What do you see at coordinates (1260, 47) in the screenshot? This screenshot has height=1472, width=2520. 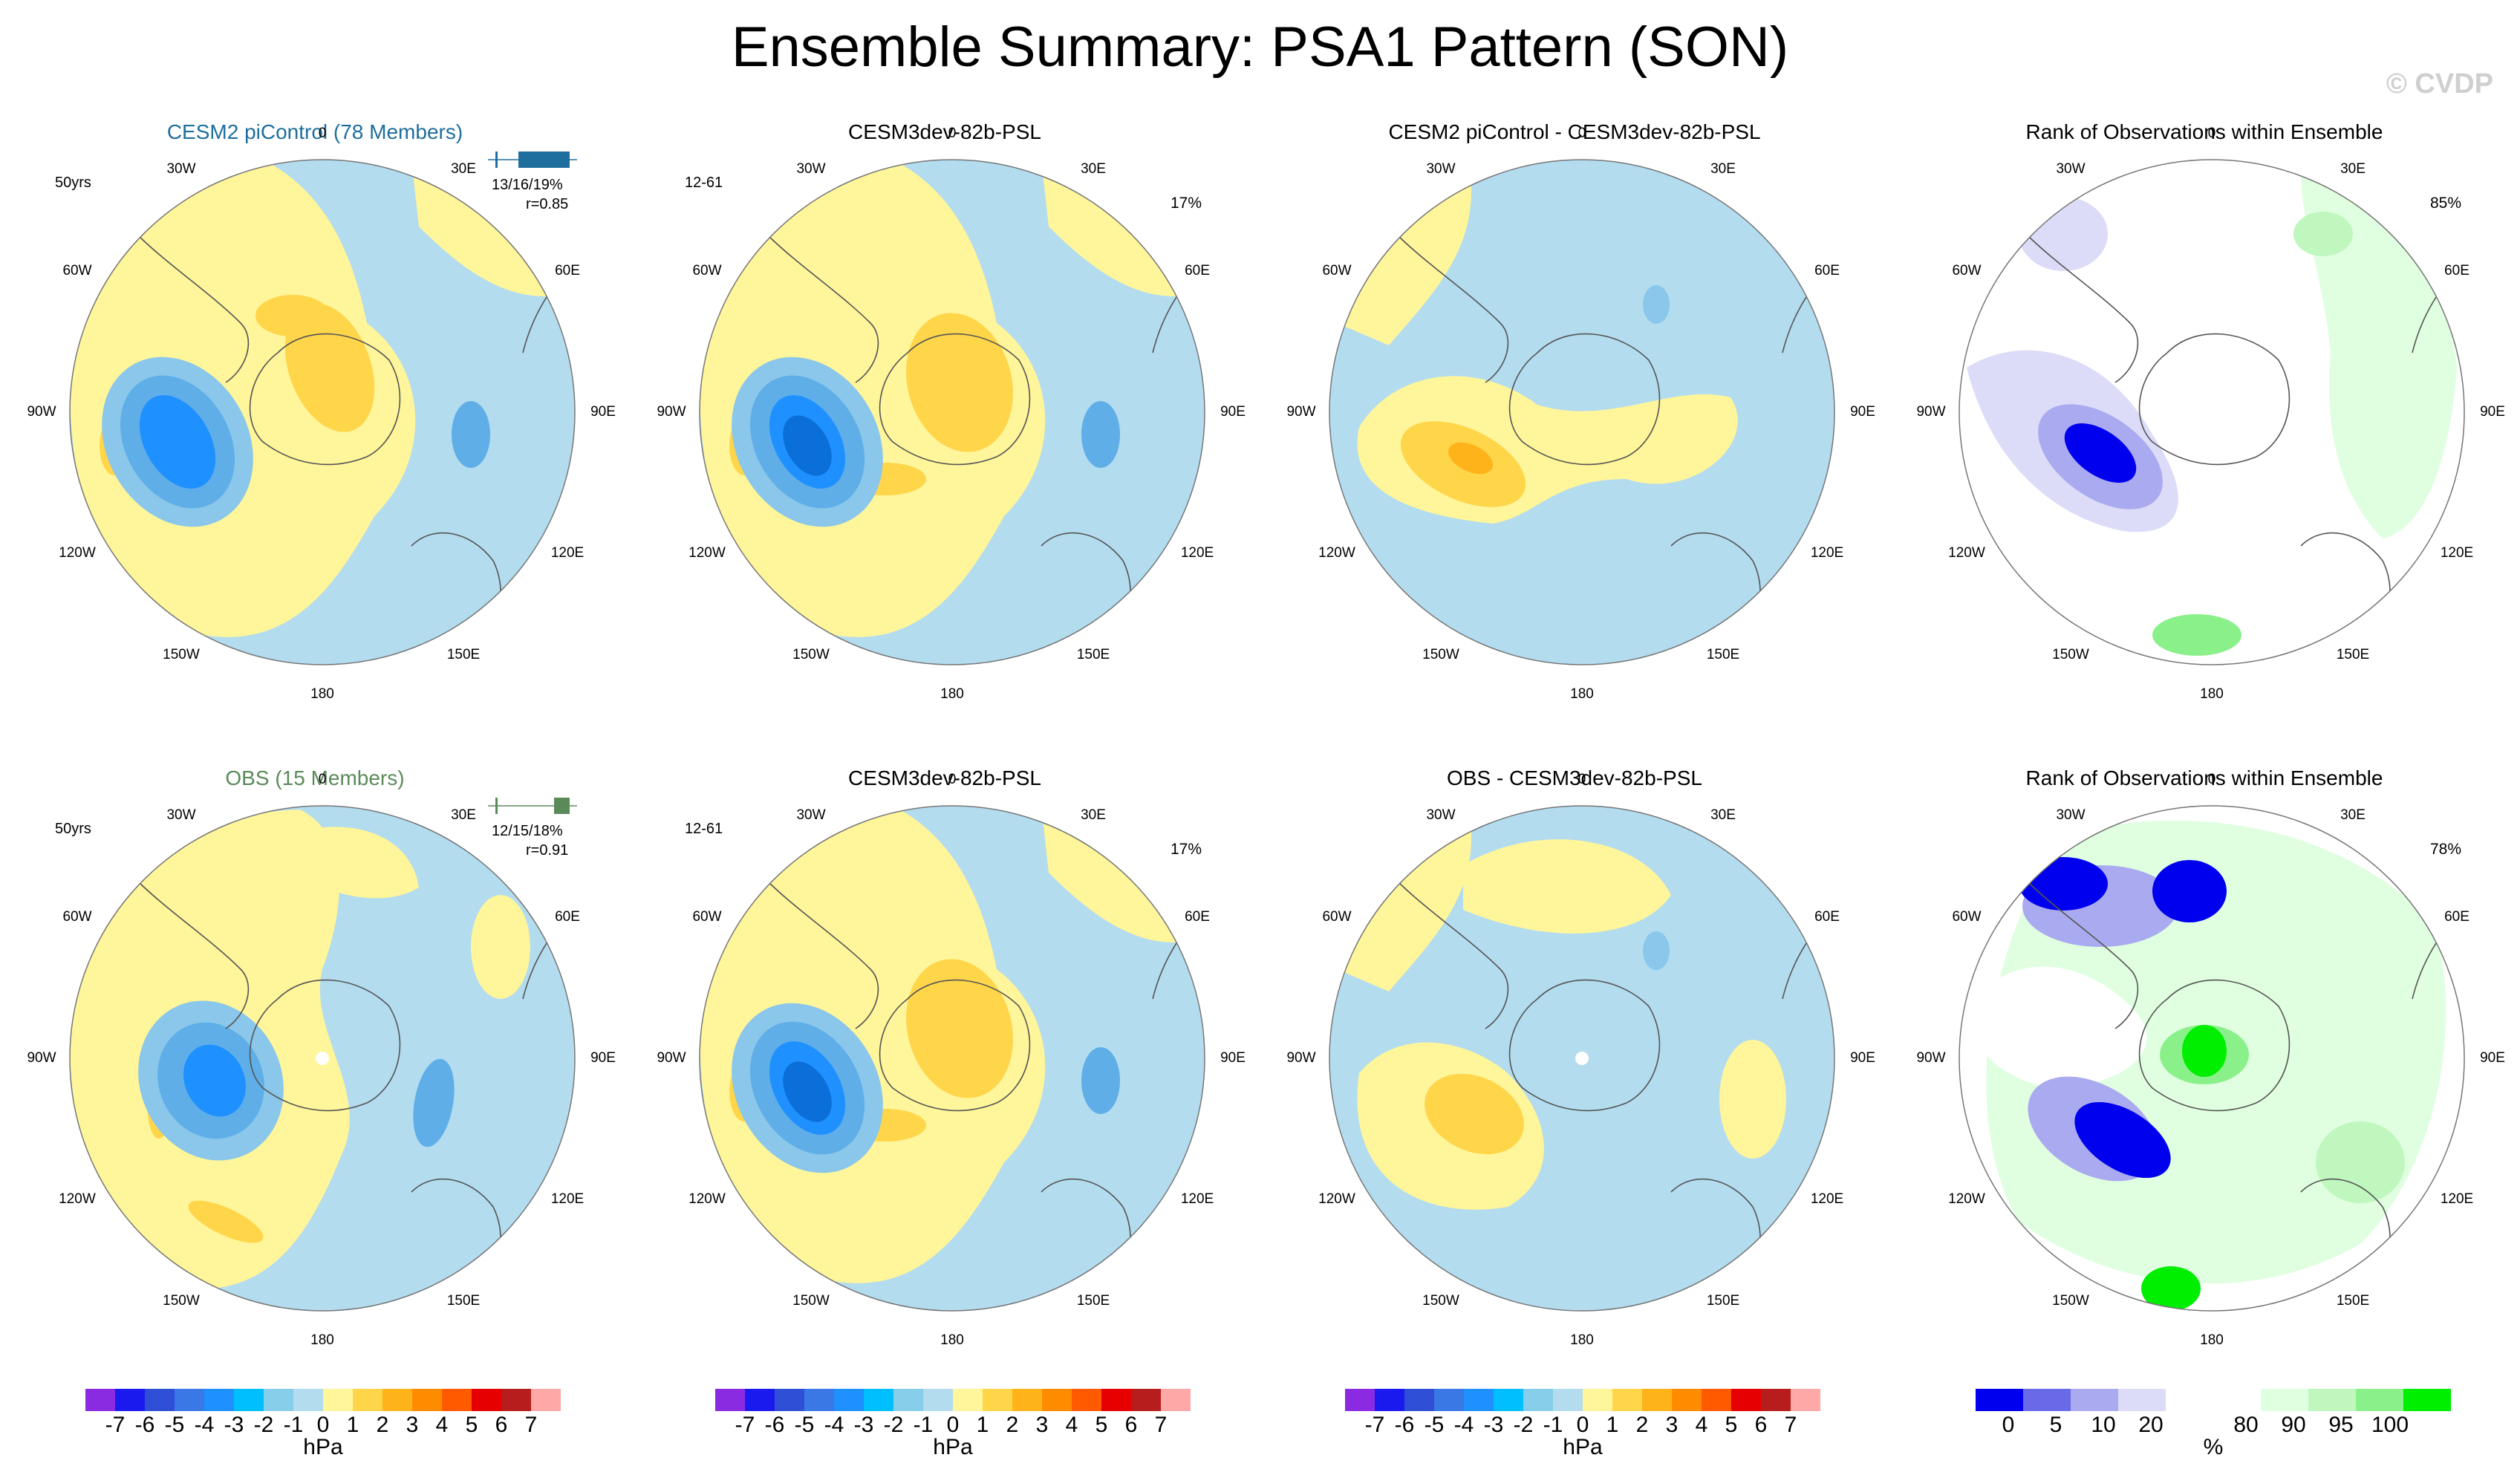 I see `figure-title: Ensemble Summary: PSA1 Pattern (SON)` at bounding box center [1260, 47].